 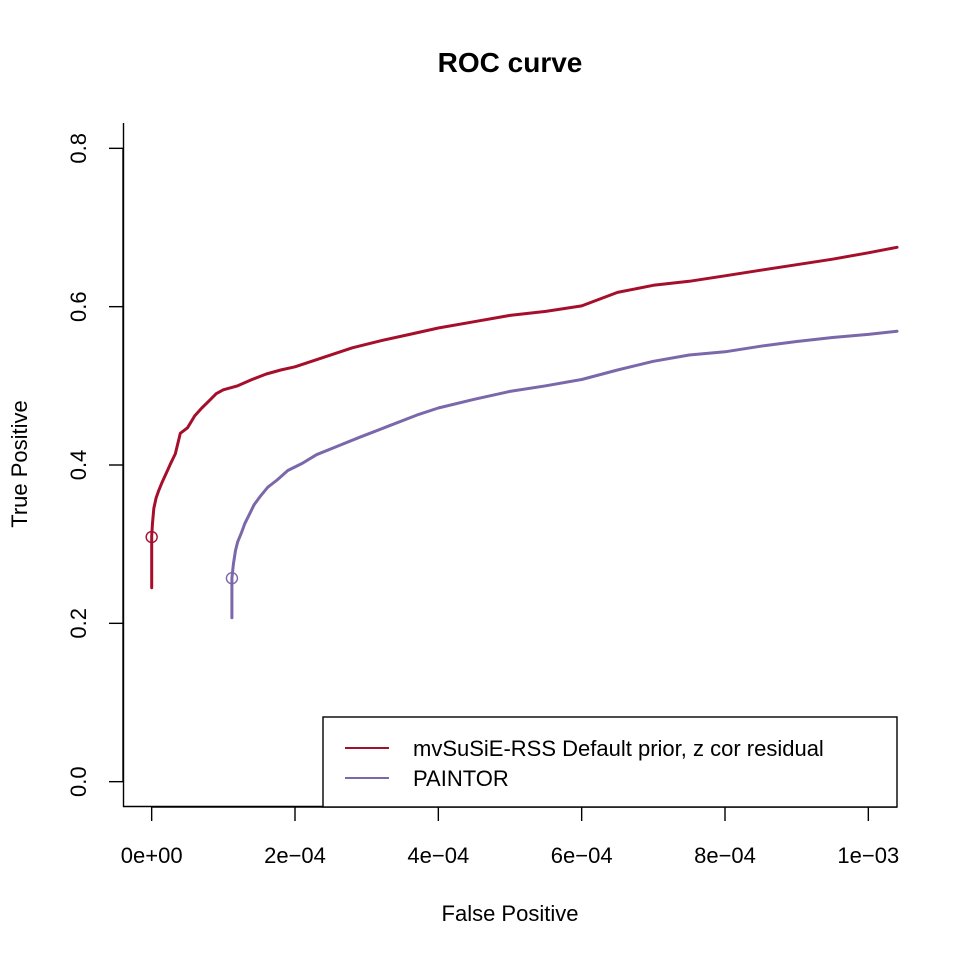 I want to click on x-tick-label: 1e−03, so click(x=868, y=855).